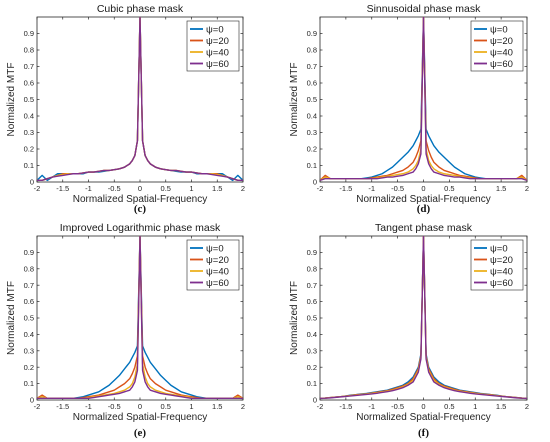  What do you see at coordinates (140, 228) in the screenshot?
I see `chart-title: Improved Logarithmic phase mask` at bounding box center [140, 228].